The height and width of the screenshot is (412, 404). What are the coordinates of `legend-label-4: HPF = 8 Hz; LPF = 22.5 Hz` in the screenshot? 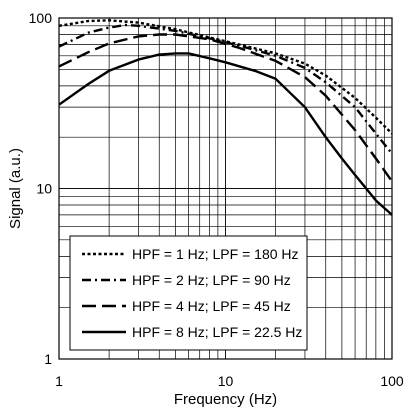 It's located at (217, 332).